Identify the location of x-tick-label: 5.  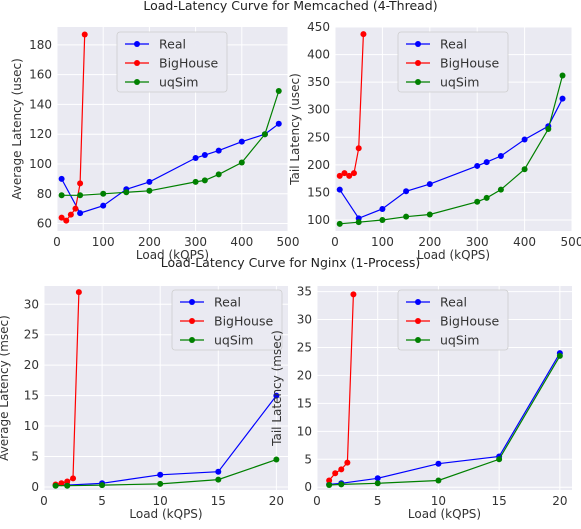
(102, 501).